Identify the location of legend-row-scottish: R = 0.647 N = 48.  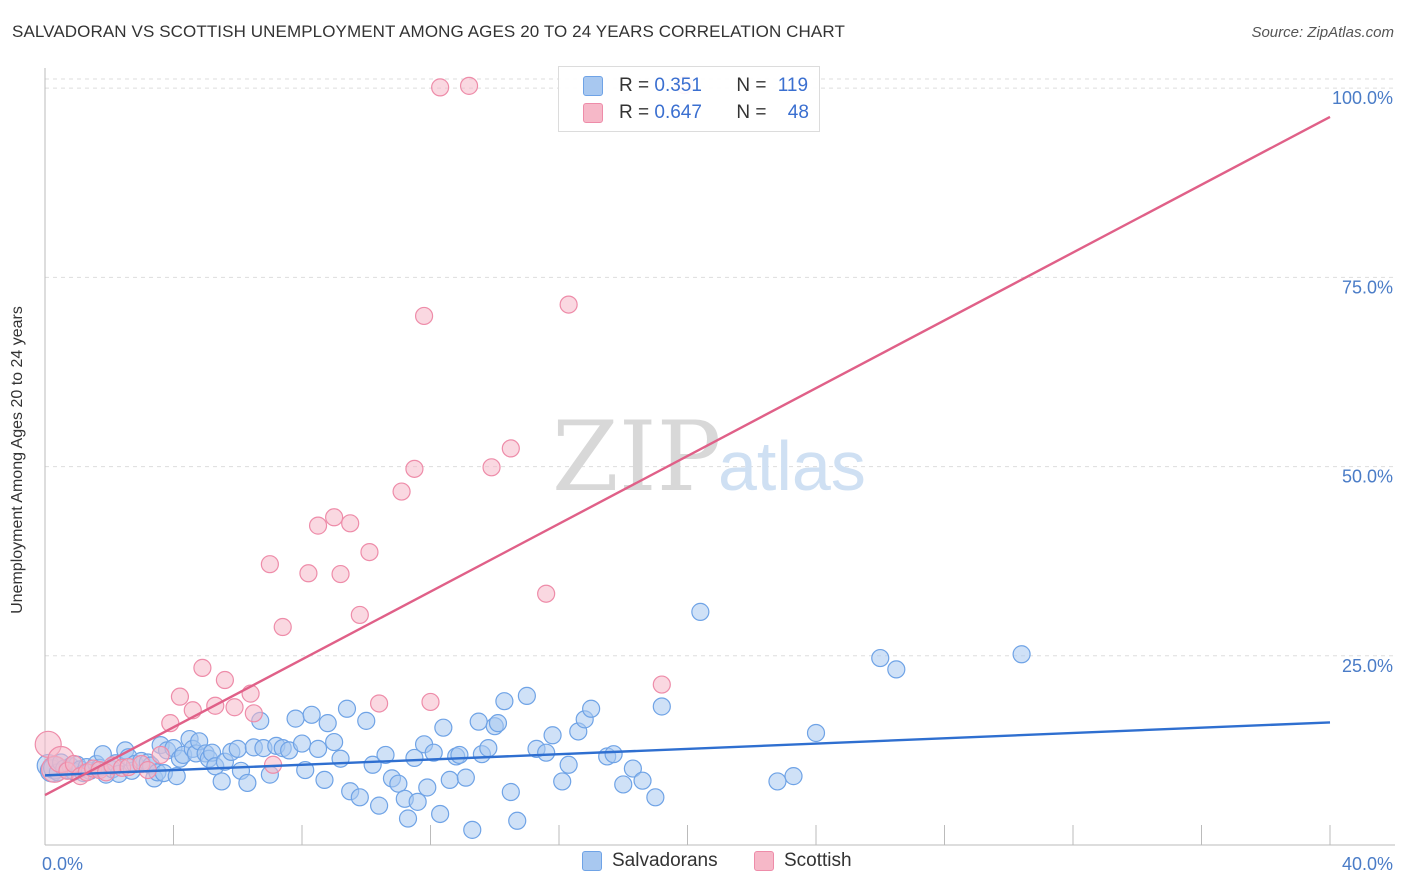
(696, 113).